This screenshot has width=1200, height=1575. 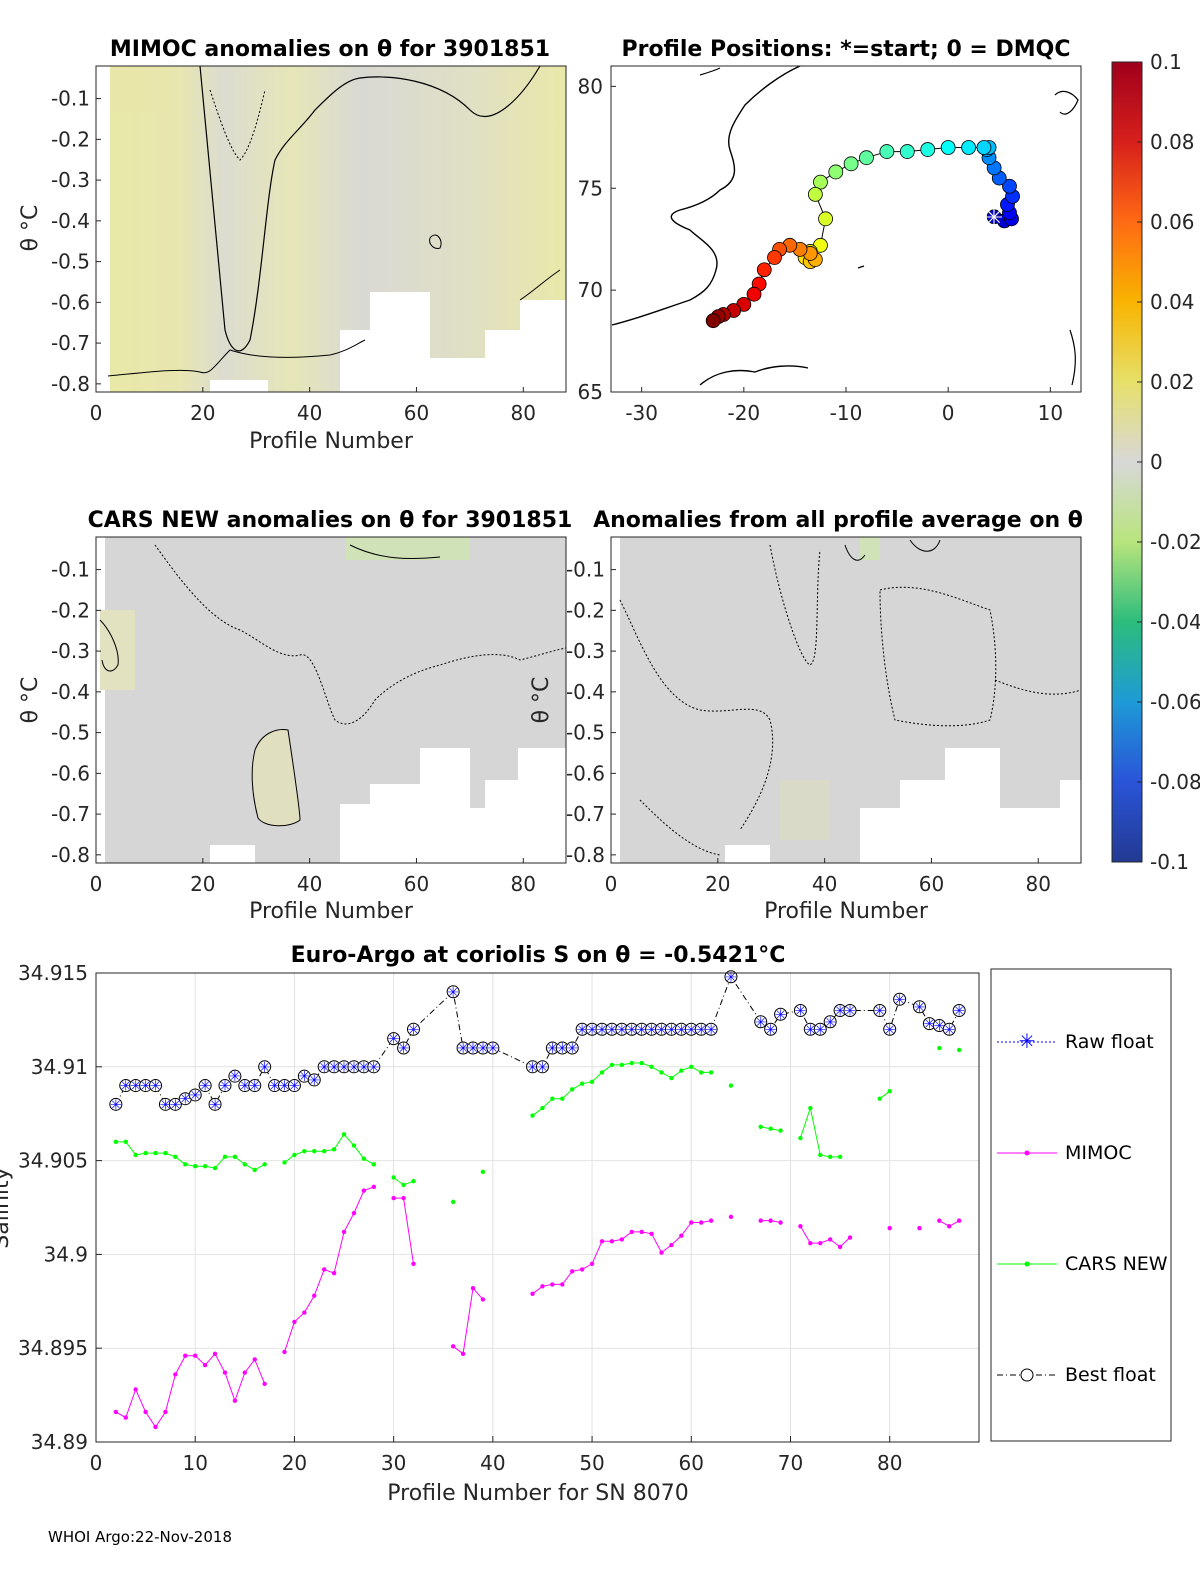 What do you see at coordinates (96, 413) in the screenshot?
I see `mimoc-xtick-label: 0` at bounding box center [96, 413].